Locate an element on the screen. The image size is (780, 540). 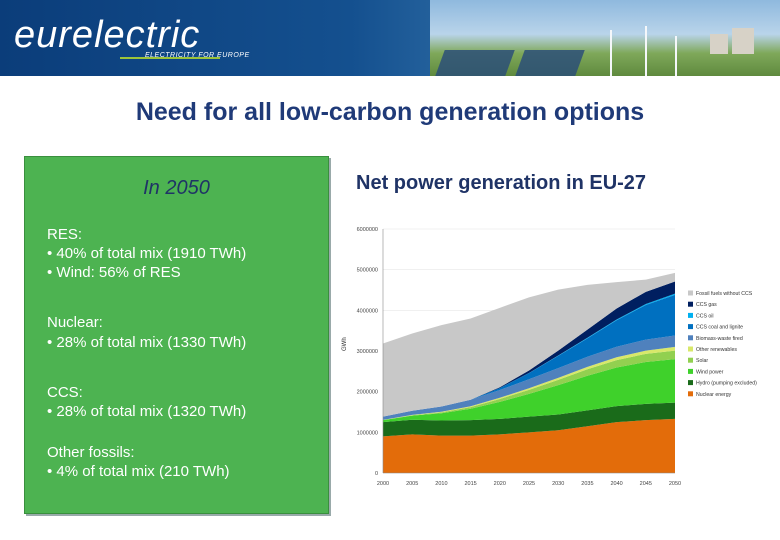
area-ccs-gas is located at coordinates (529, 349).